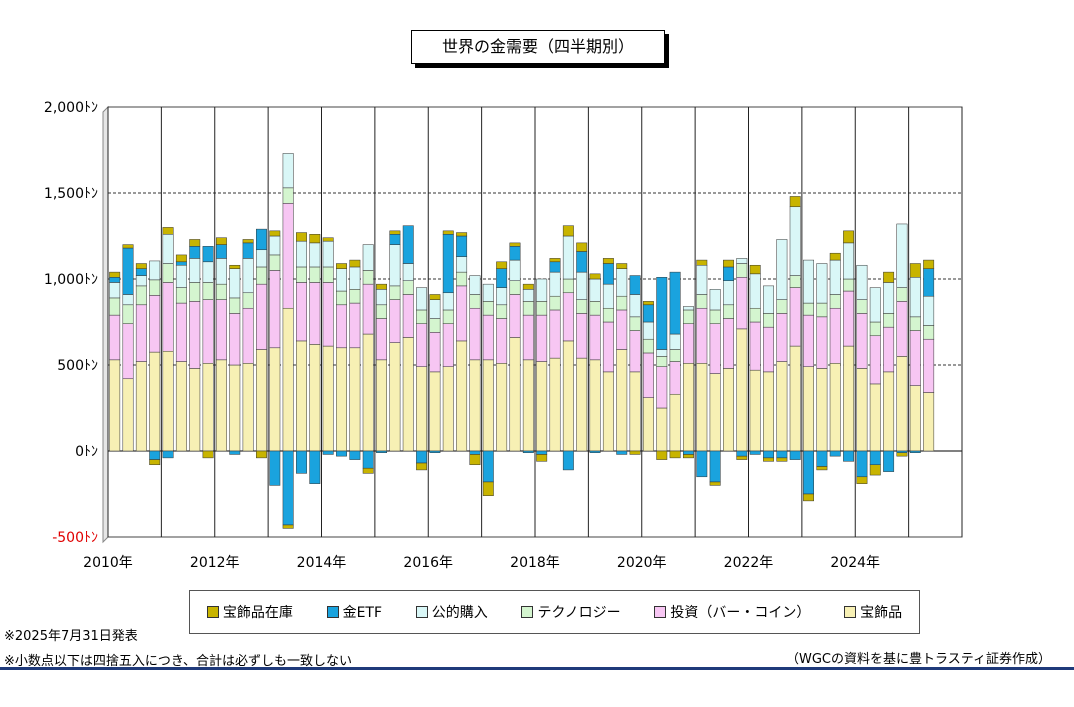 The width and height of the screenshot is (1074, 707). I want to click on x-tick-label: 2020年, so click(642, 563).